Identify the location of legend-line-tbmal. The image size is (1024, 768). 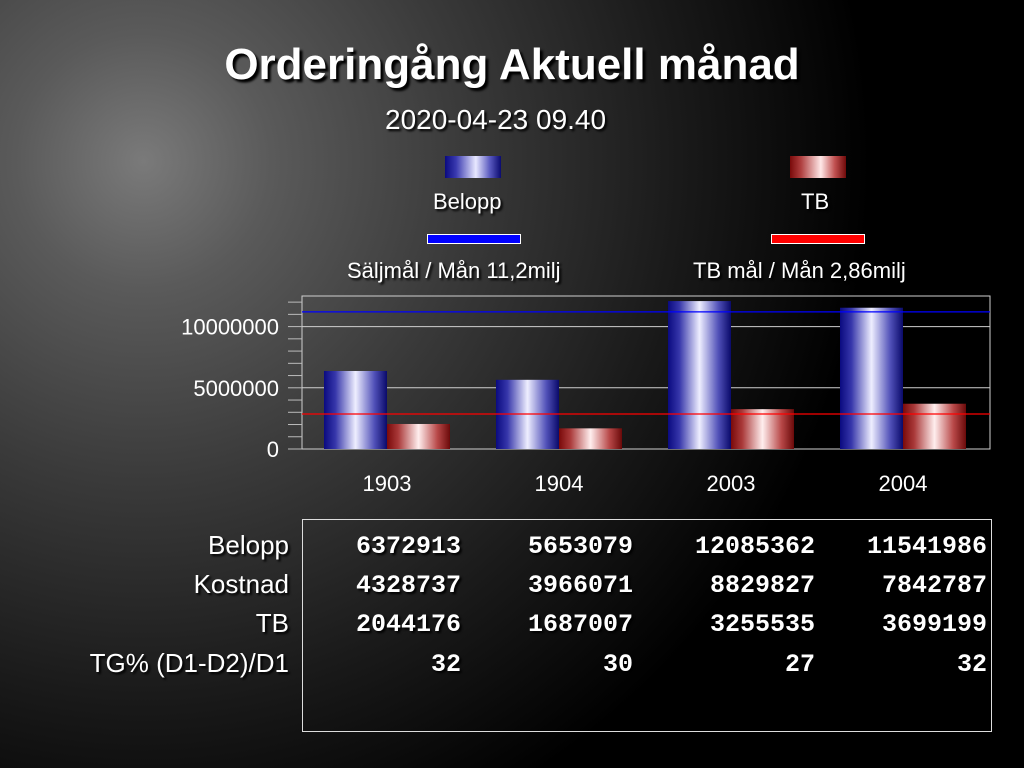
(818, 239).